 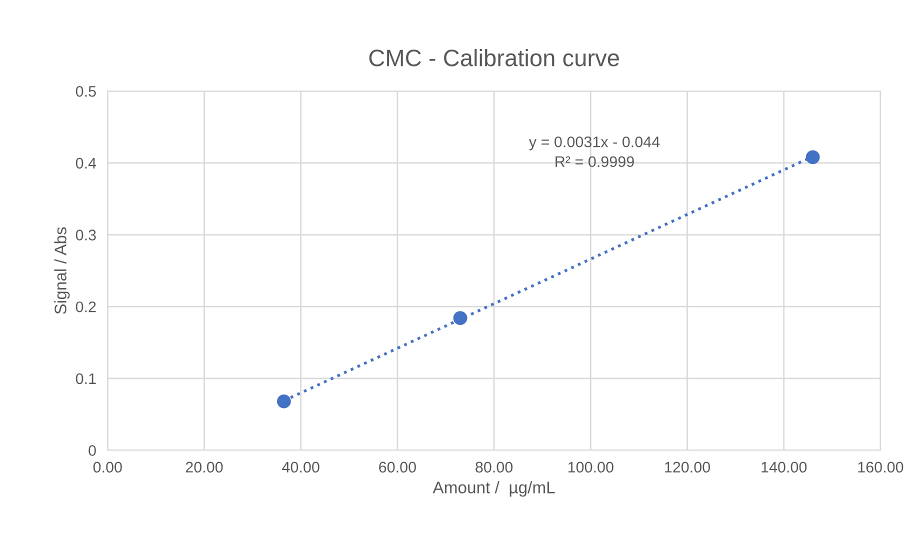 I want to click on y-tick-label: 0.2, so click(x=86, y=306).